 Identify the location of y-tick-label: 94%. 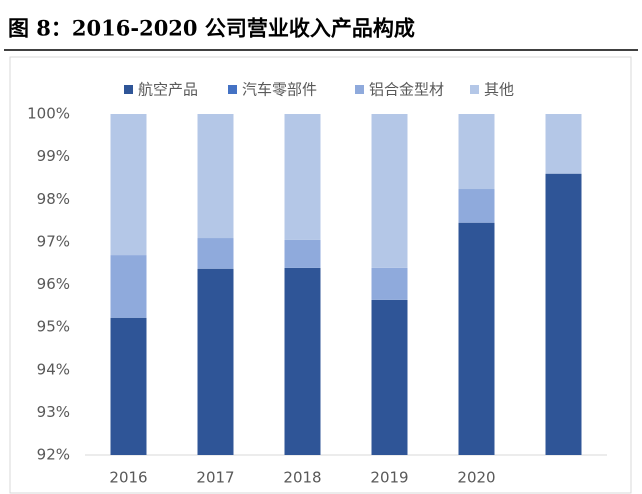
(53, 369).